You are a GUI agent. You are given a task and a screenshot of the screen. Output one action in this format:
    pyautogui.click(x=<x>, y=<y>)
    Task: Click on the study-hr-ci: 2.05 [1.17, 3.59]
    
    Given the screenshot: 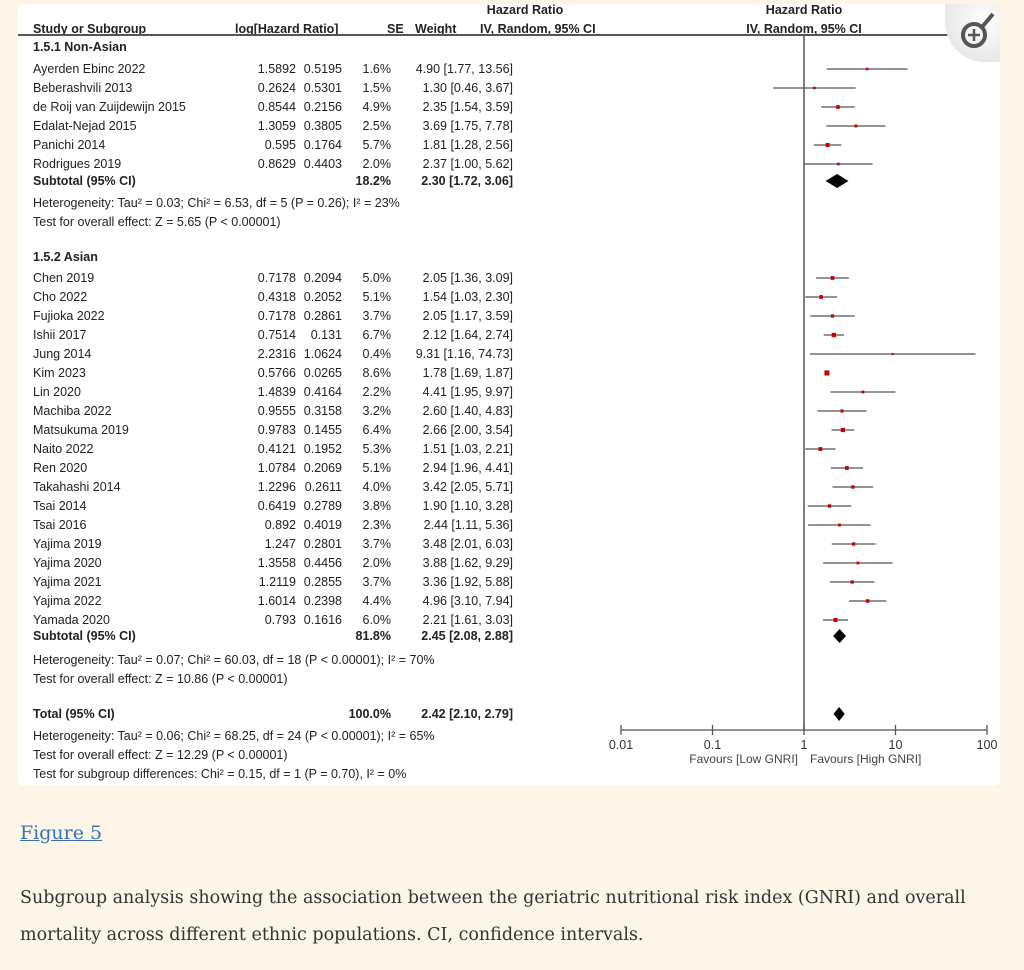 What is the action you would take?
    pyautogui.click(x=467, y=316)
    